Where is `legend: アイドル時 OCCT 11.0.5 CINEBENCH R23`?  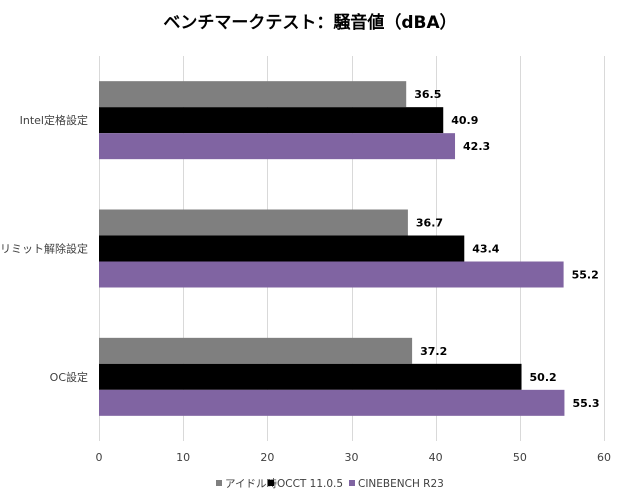
legend: アイドル時 OCCT 11.0.5 CINEBENCH R23 is located at coordinates (330, 484).